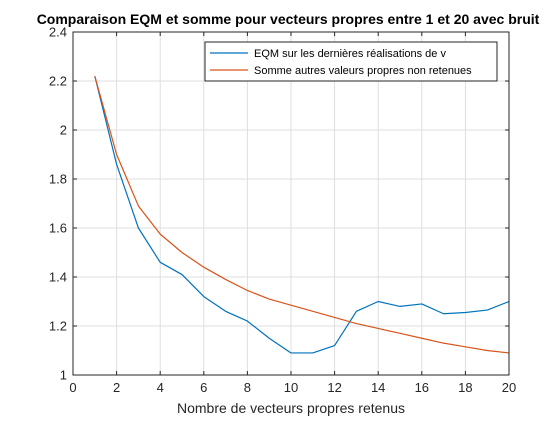  Describe the element at coordinates (58, 32) in the screenshot. I see `y-tick-label: 2.4` at that location.